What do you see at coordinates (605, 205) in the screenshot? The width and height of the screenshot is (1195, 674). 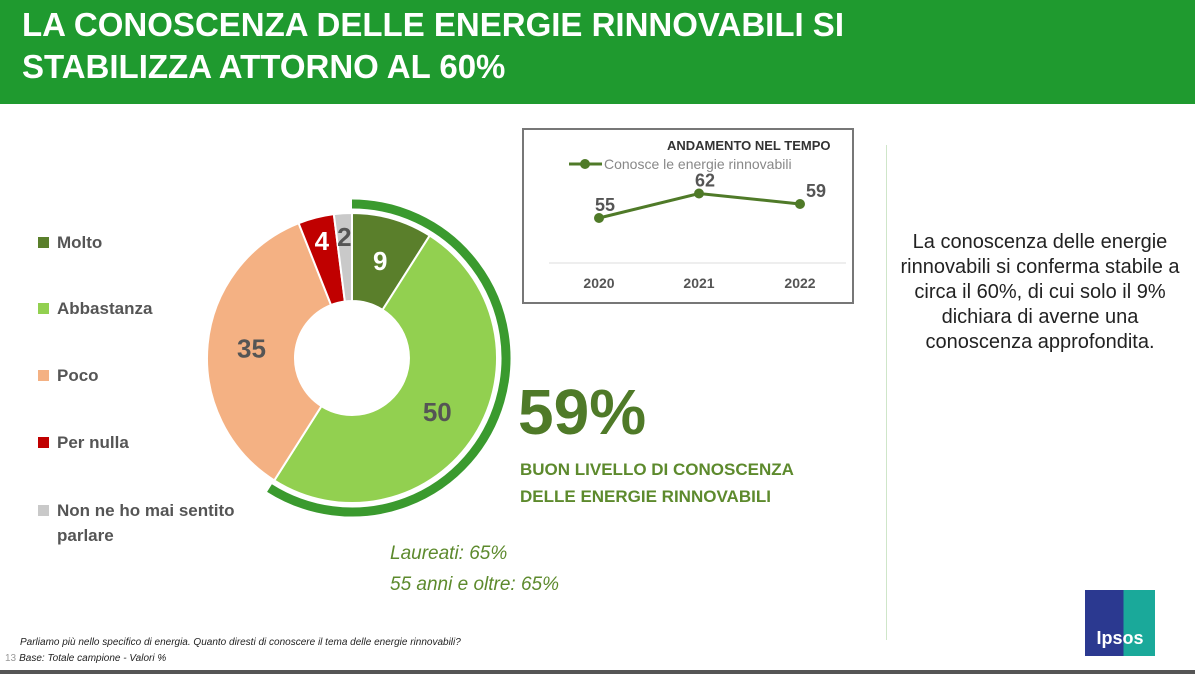 I see `data-label: 55` at bounding box center [605, 205].